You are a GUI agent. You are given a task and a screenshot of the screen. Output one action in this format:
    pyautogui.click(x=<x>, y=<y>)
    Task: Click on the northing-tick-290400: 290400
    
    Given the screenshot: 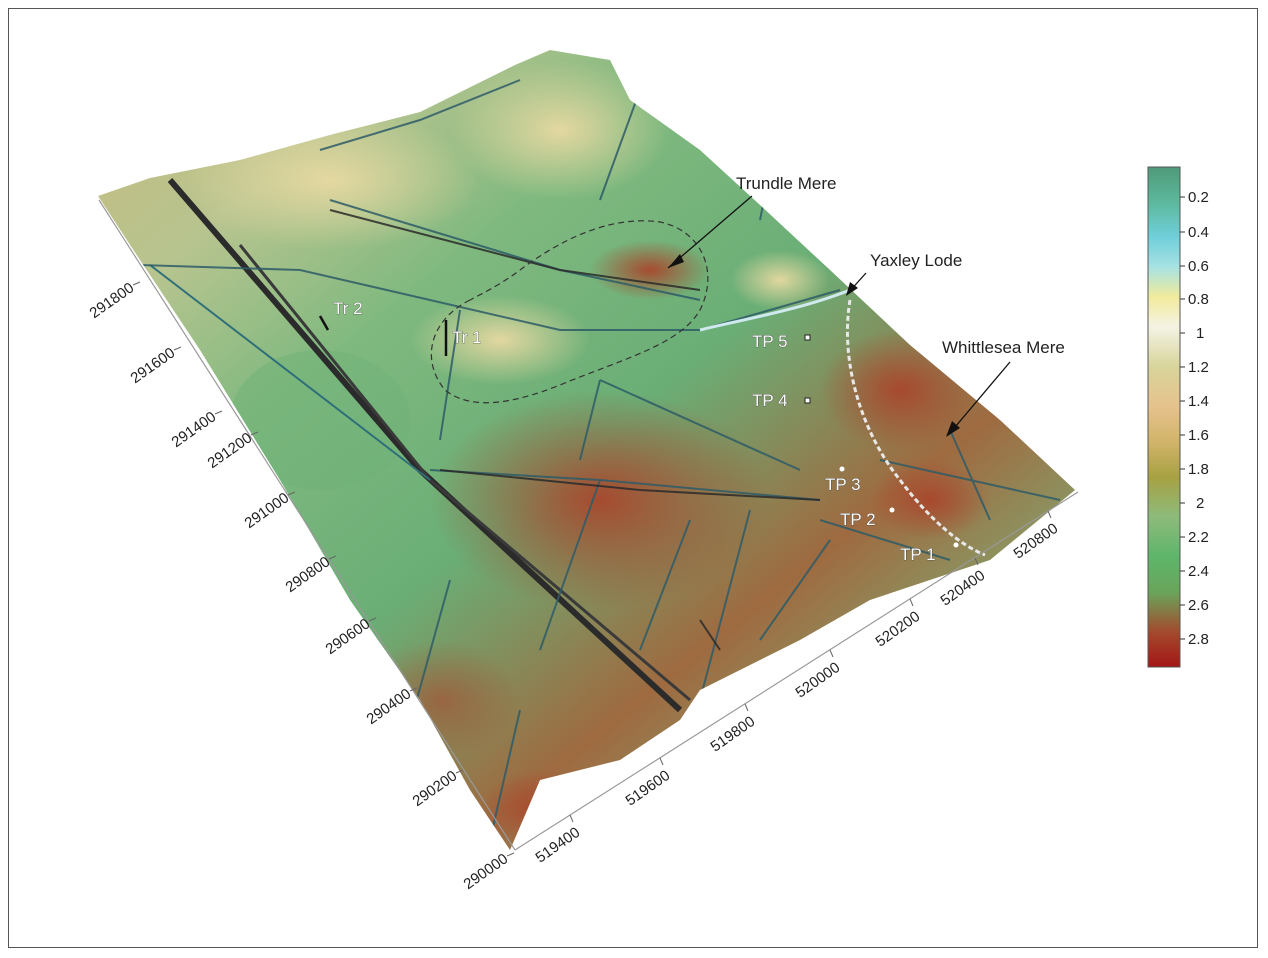 What is the action you would take?
    pyautogui.click(x=389, y=706)
    